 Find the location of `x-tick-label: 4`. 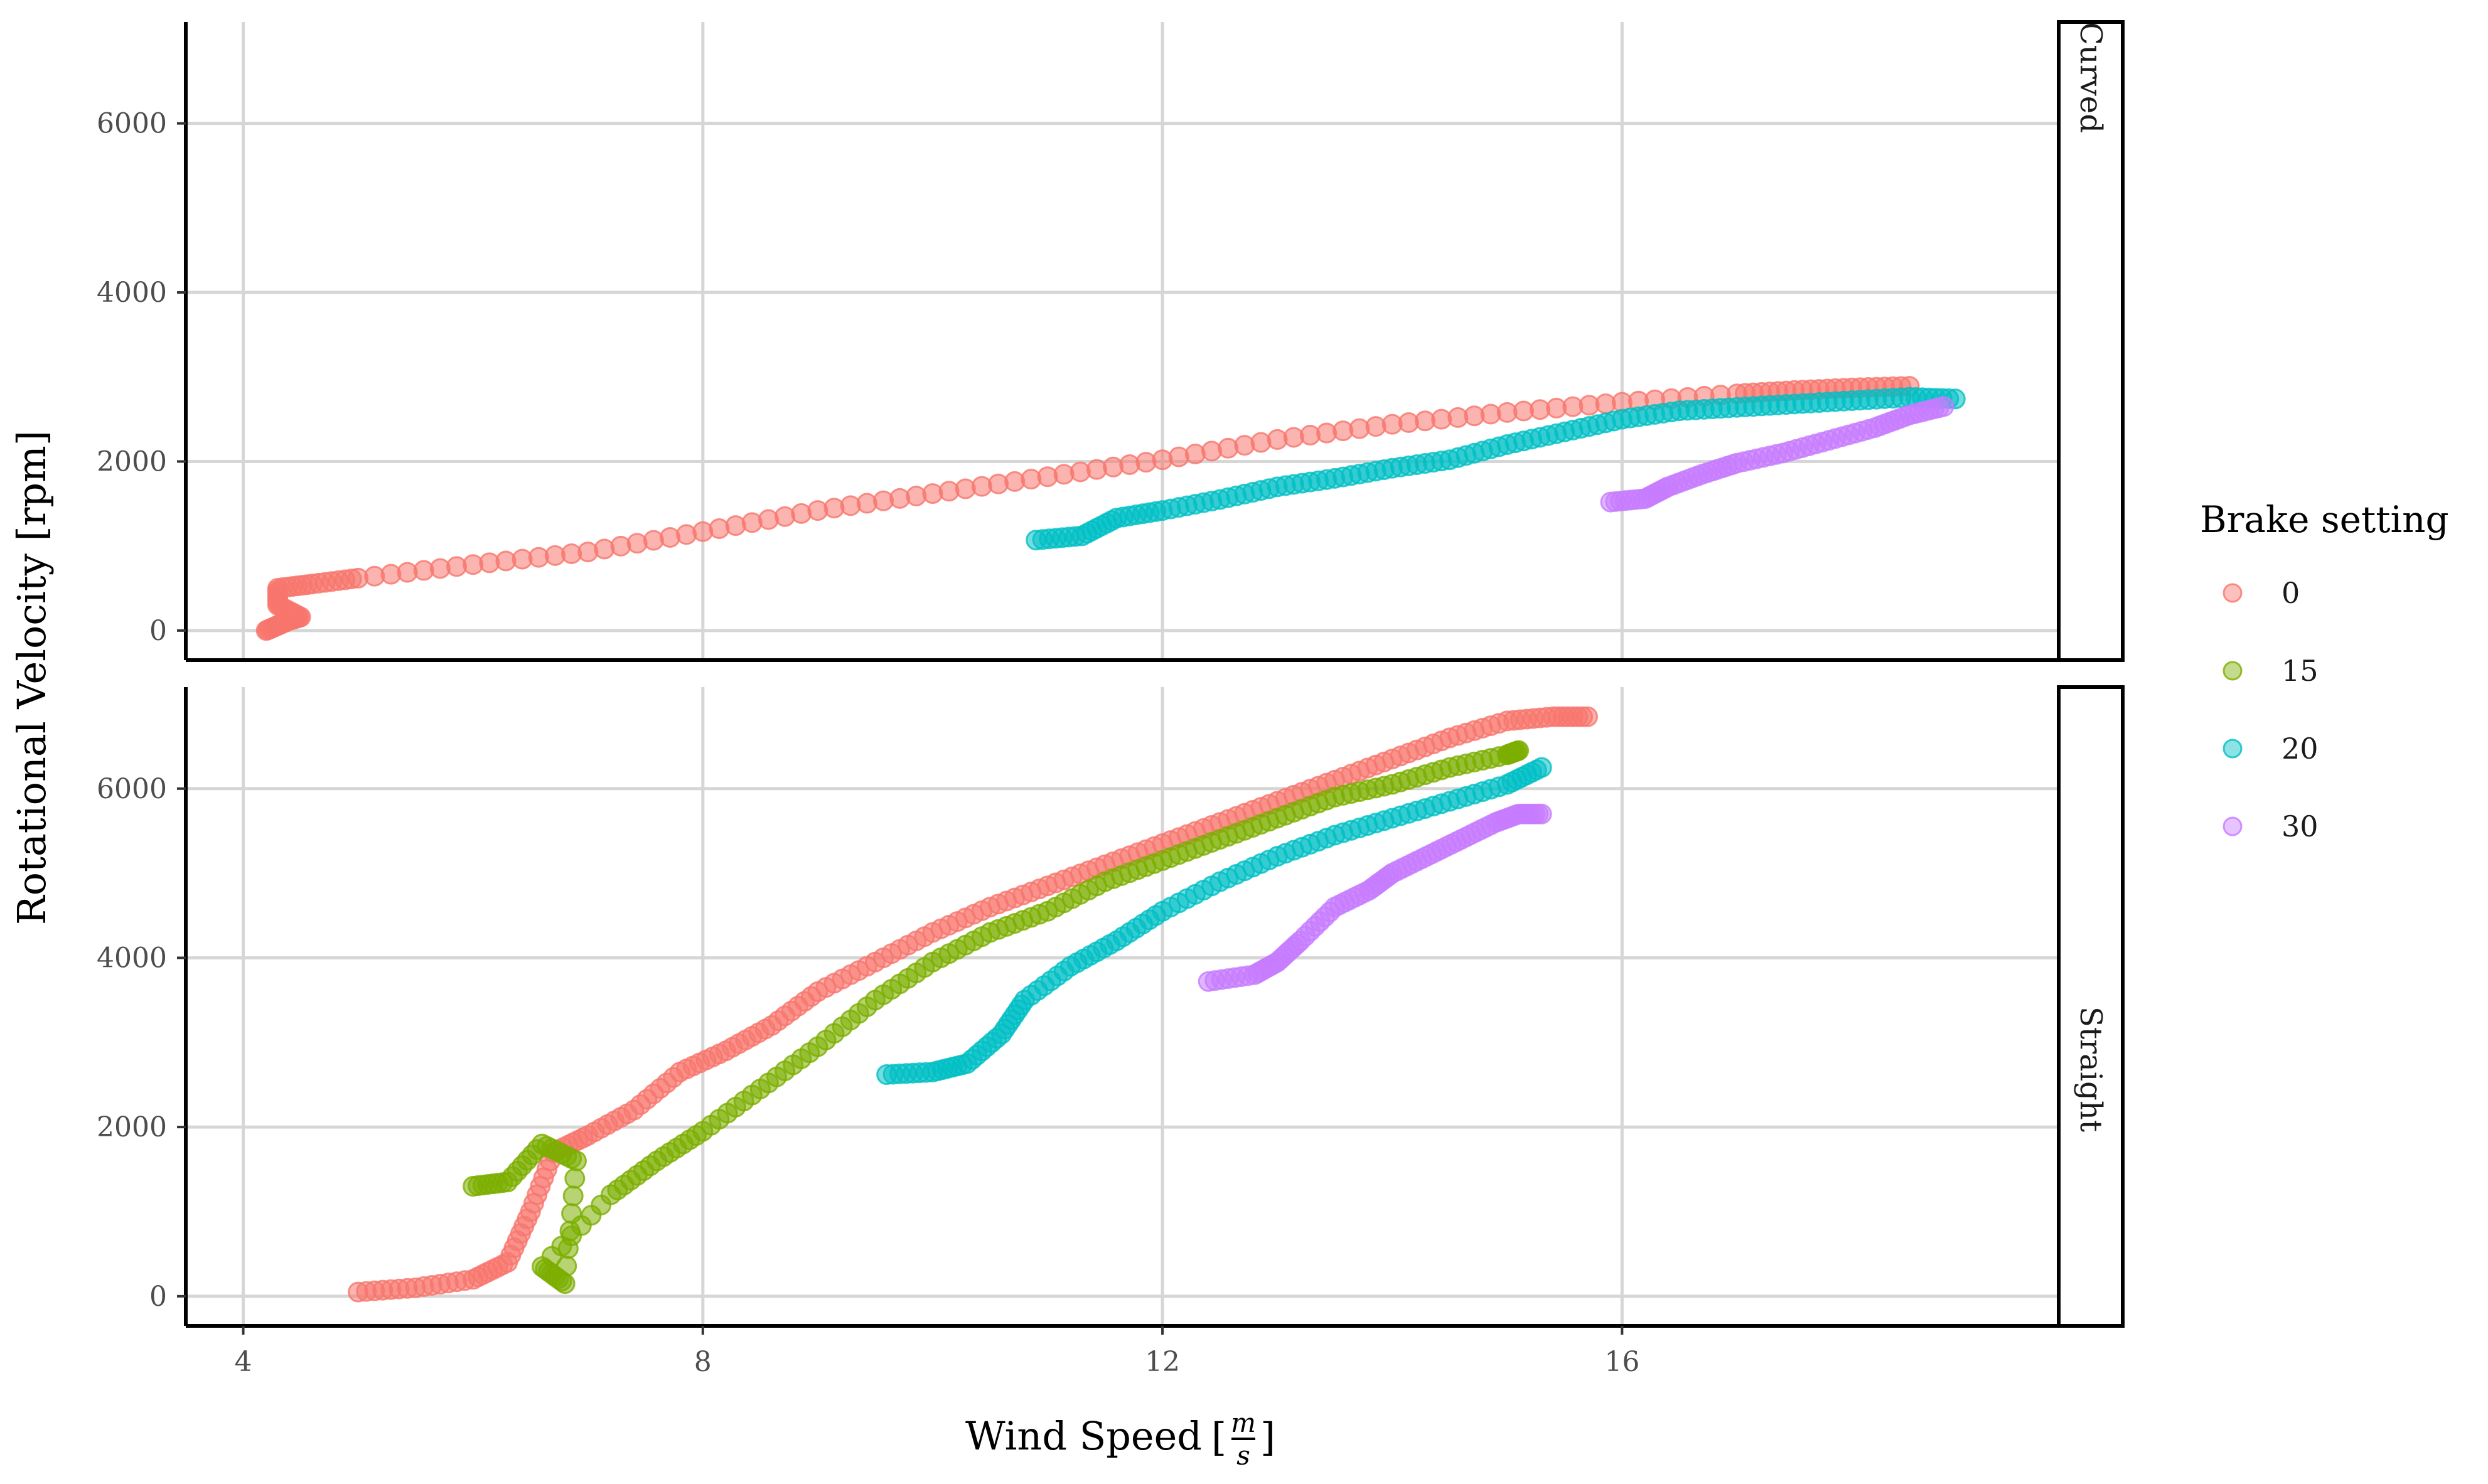

x-tick-label: 4 is located at coordinates (243, 1362).